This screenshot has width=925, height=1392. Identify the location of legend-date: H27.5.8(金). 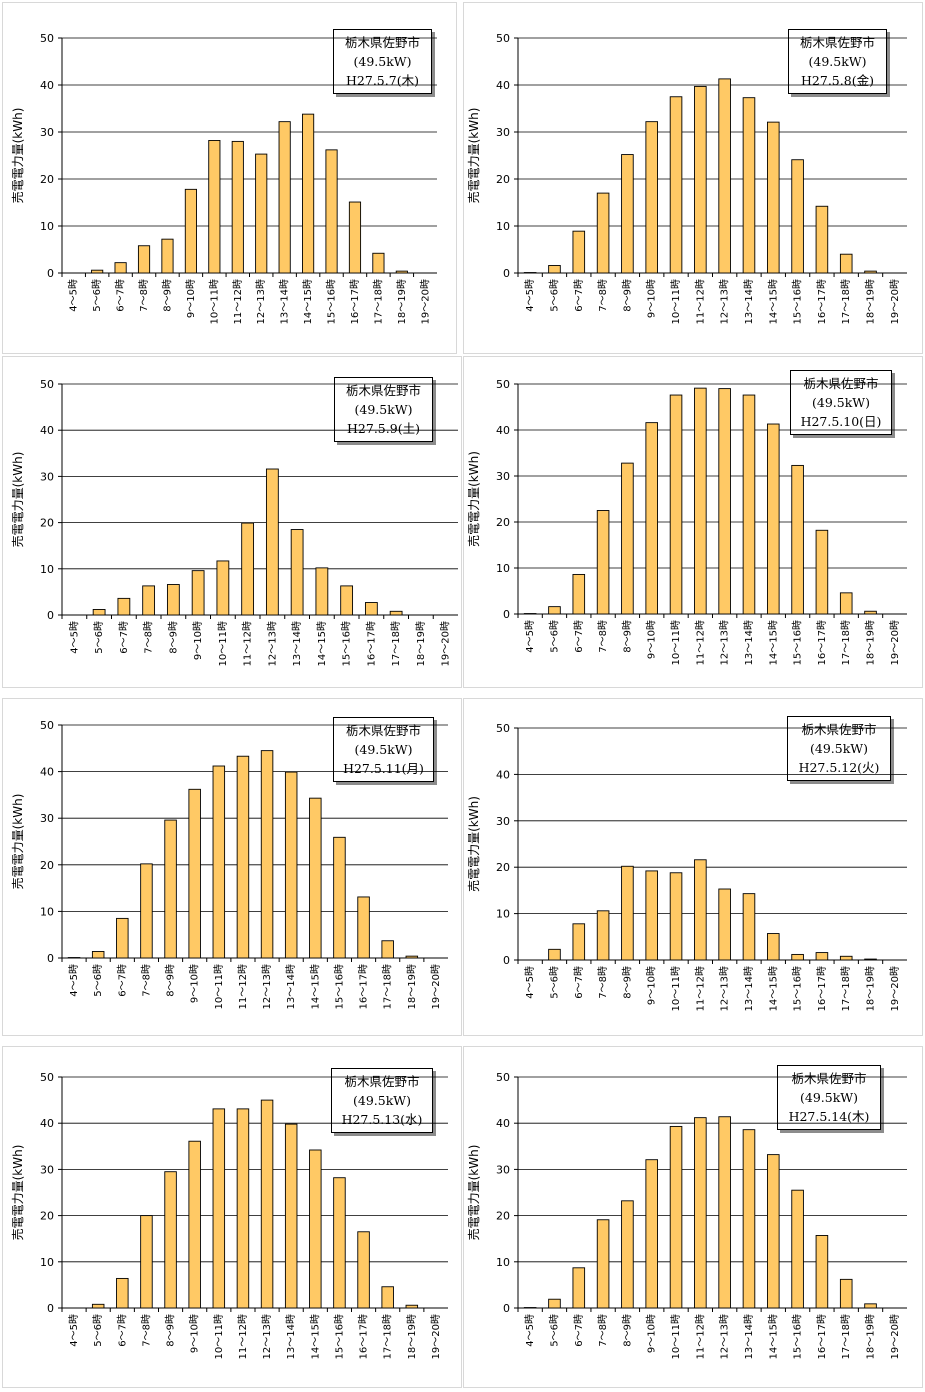
(837, 80).